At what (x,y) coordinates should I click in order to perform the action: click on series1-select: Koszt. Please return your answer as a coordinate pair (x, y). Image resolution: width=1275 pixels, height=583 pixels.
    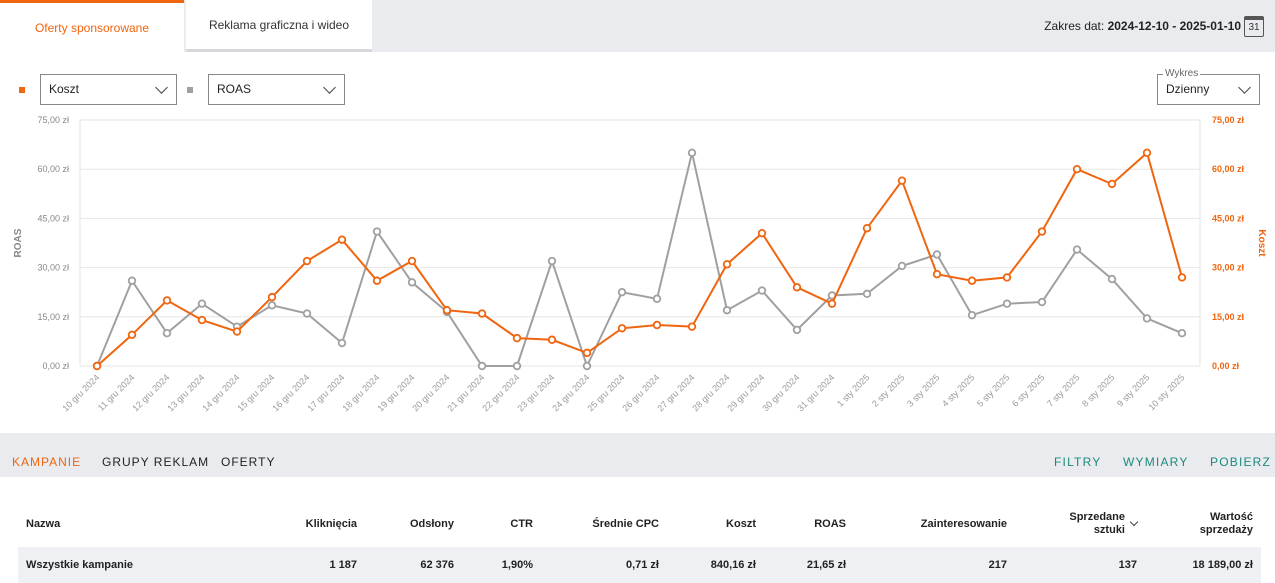
    Looking at the image, I should click on (108, 89).